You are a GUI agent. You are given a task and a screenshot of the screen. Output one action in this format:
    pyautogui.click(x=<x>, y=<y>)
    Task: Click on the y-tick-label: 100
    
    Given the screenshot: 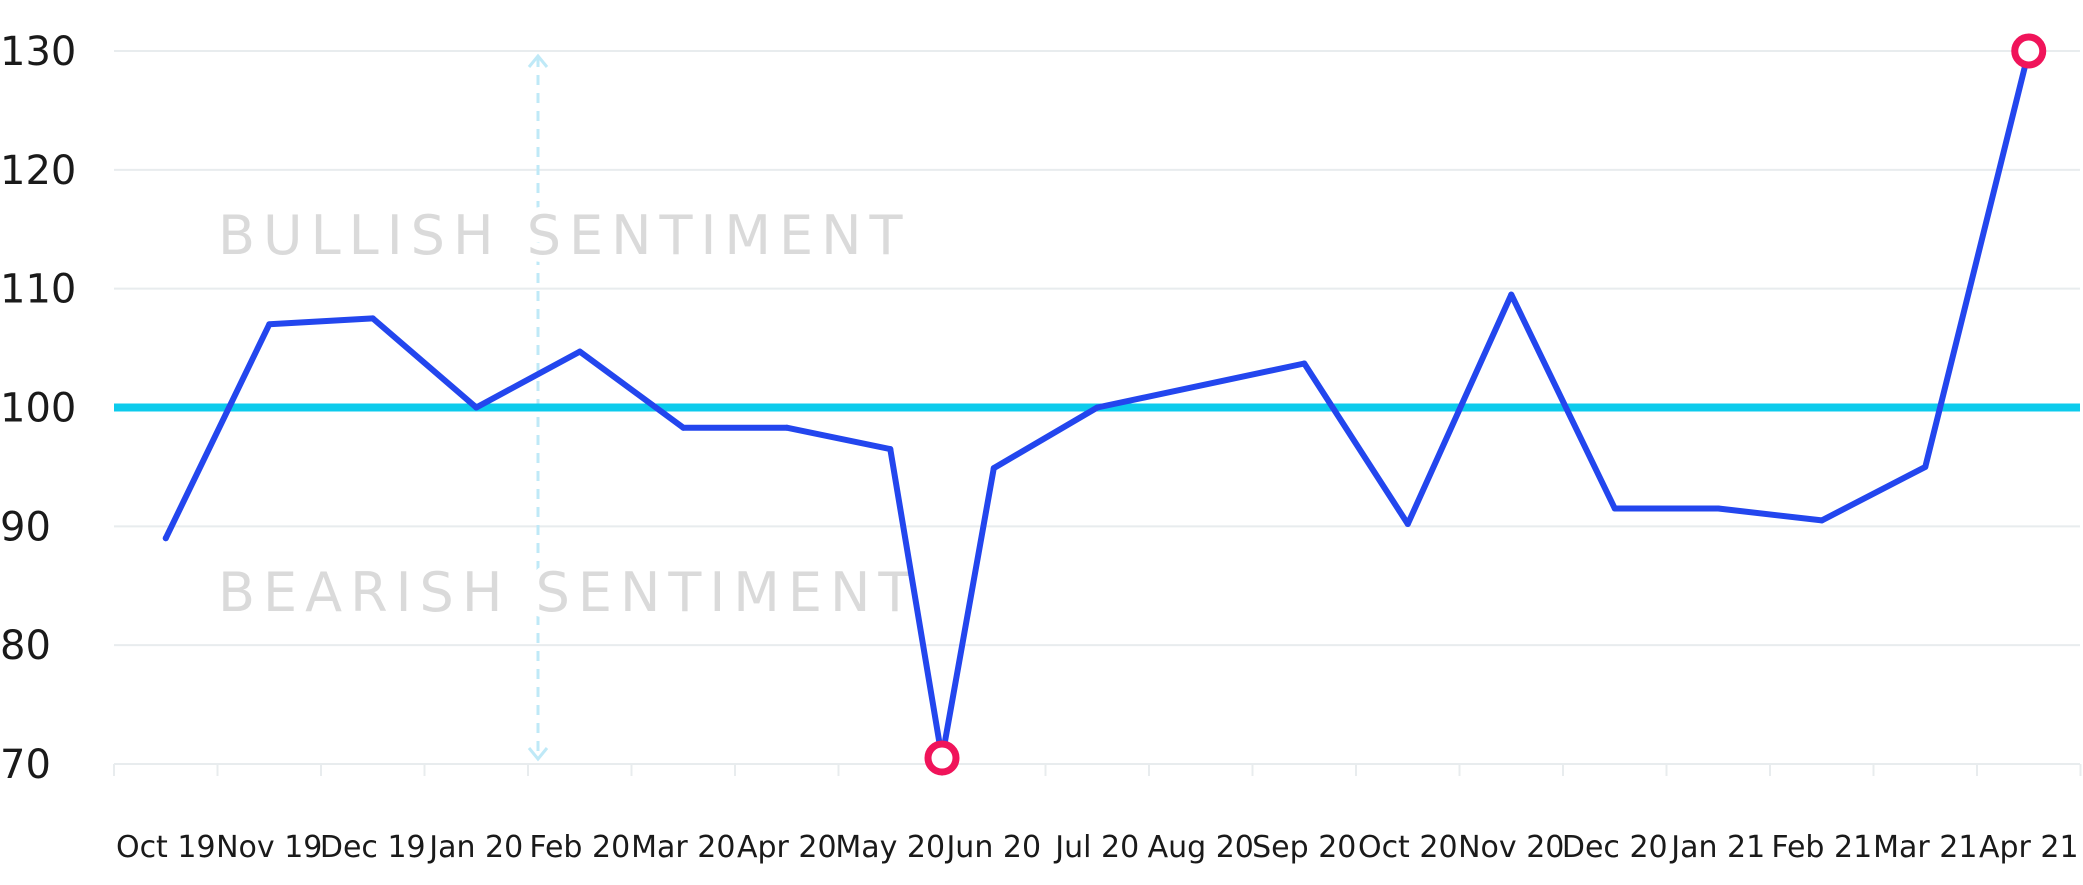 What is the action you would take?
    pyautogui.click(x=38, y=409)
    